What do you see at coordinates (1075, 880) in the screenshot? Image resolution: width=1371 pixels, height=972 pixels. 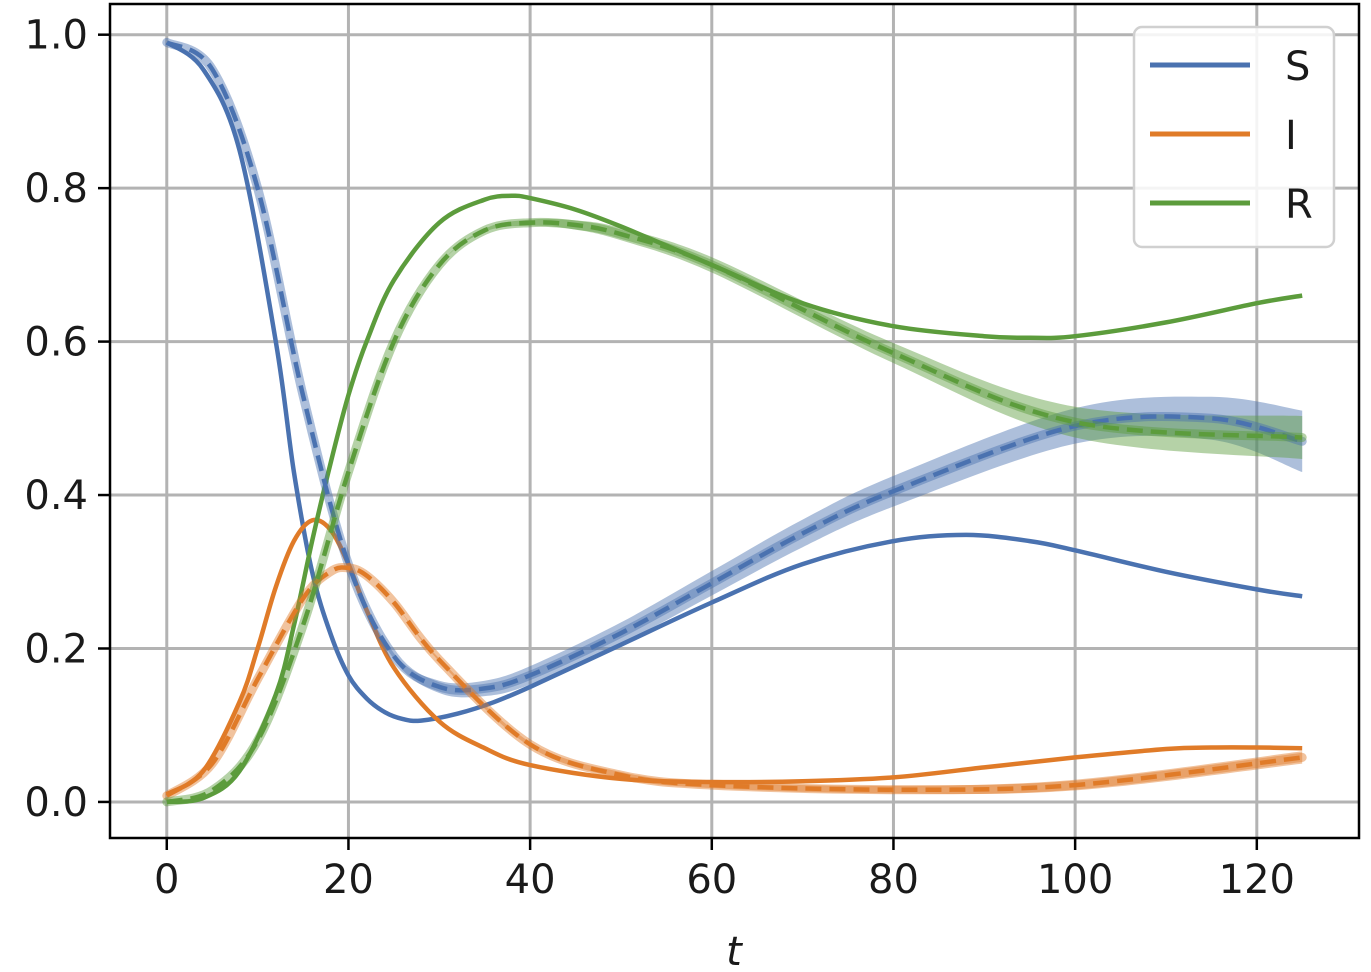 I see `x-tick-label: 100` at bounding box center [1075, 880].